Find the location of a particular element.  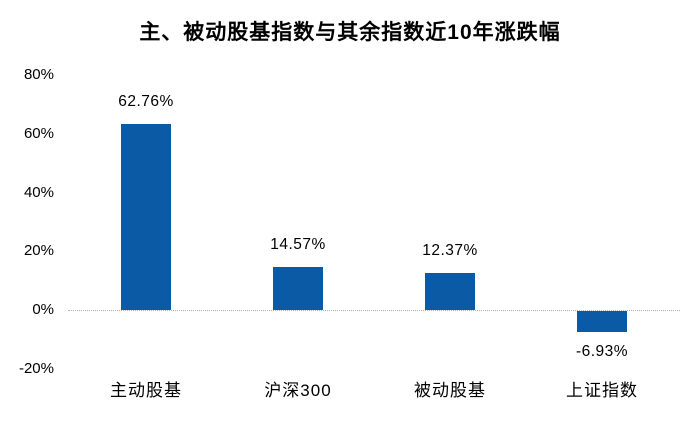

bar-value-label: 14.57% is located at coordinates (298, 244).